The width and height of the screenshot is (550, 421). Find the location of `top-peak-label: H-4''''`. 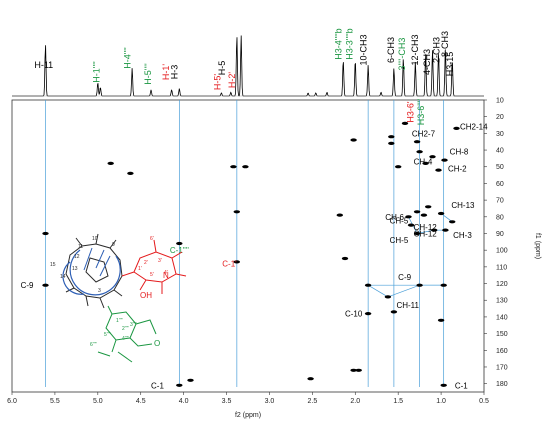

top-peak-label: H-4'''' is located at coordinates (127, 58).